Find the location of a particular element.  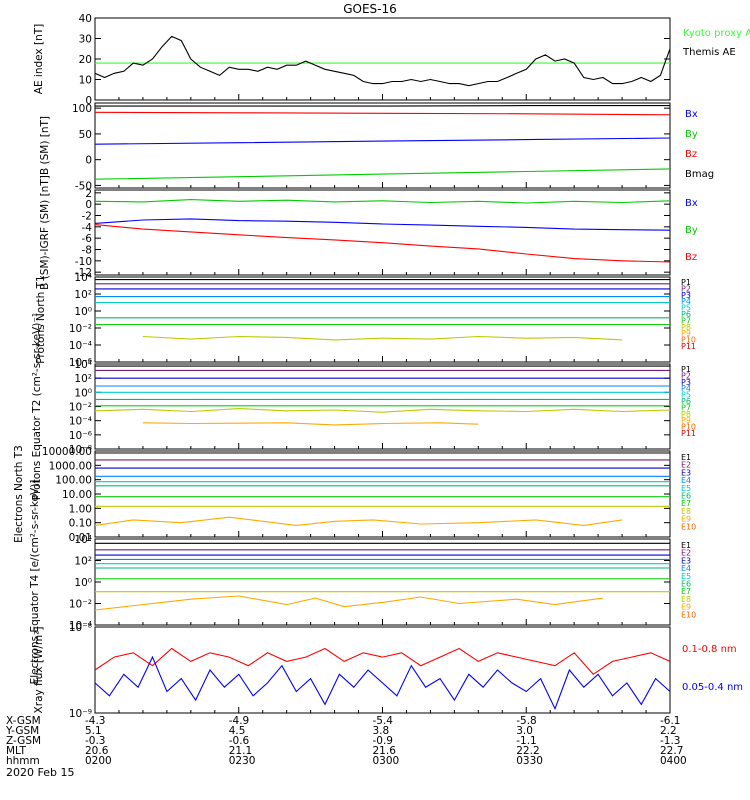

y-tick-label: -2 is located at coordinates (87, 217).